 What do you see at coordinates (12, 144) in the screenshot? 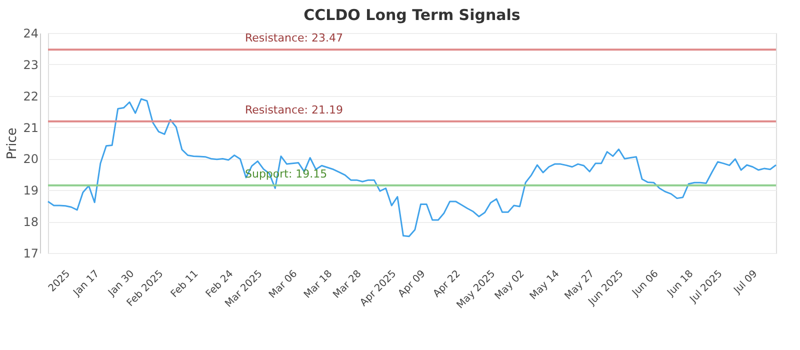
I see `y-axis-title: Price` at bounding box center [12, 144].